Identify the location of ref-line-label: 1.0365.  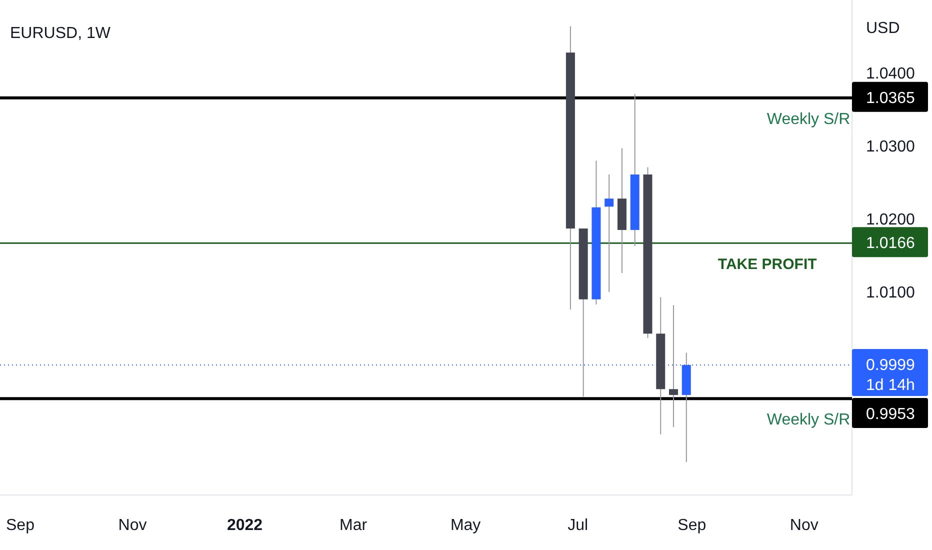
(891, 98).